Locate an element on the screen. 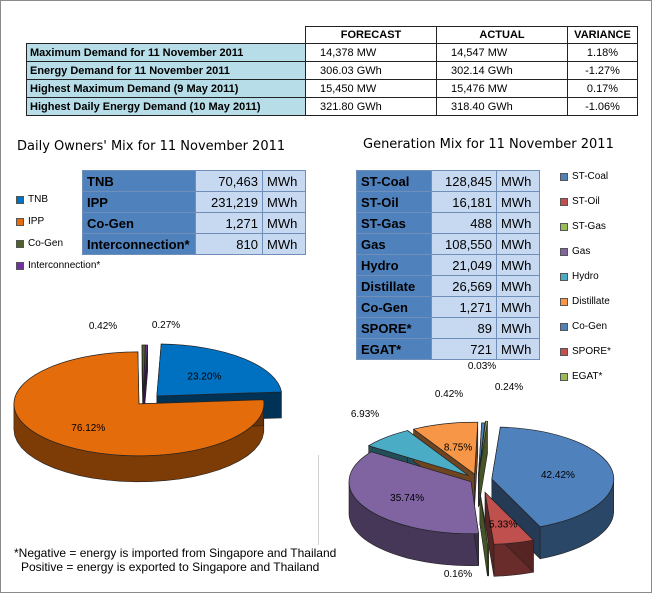  pie-label-EGAT*: 0.24% is located at coordinates (509, 387).